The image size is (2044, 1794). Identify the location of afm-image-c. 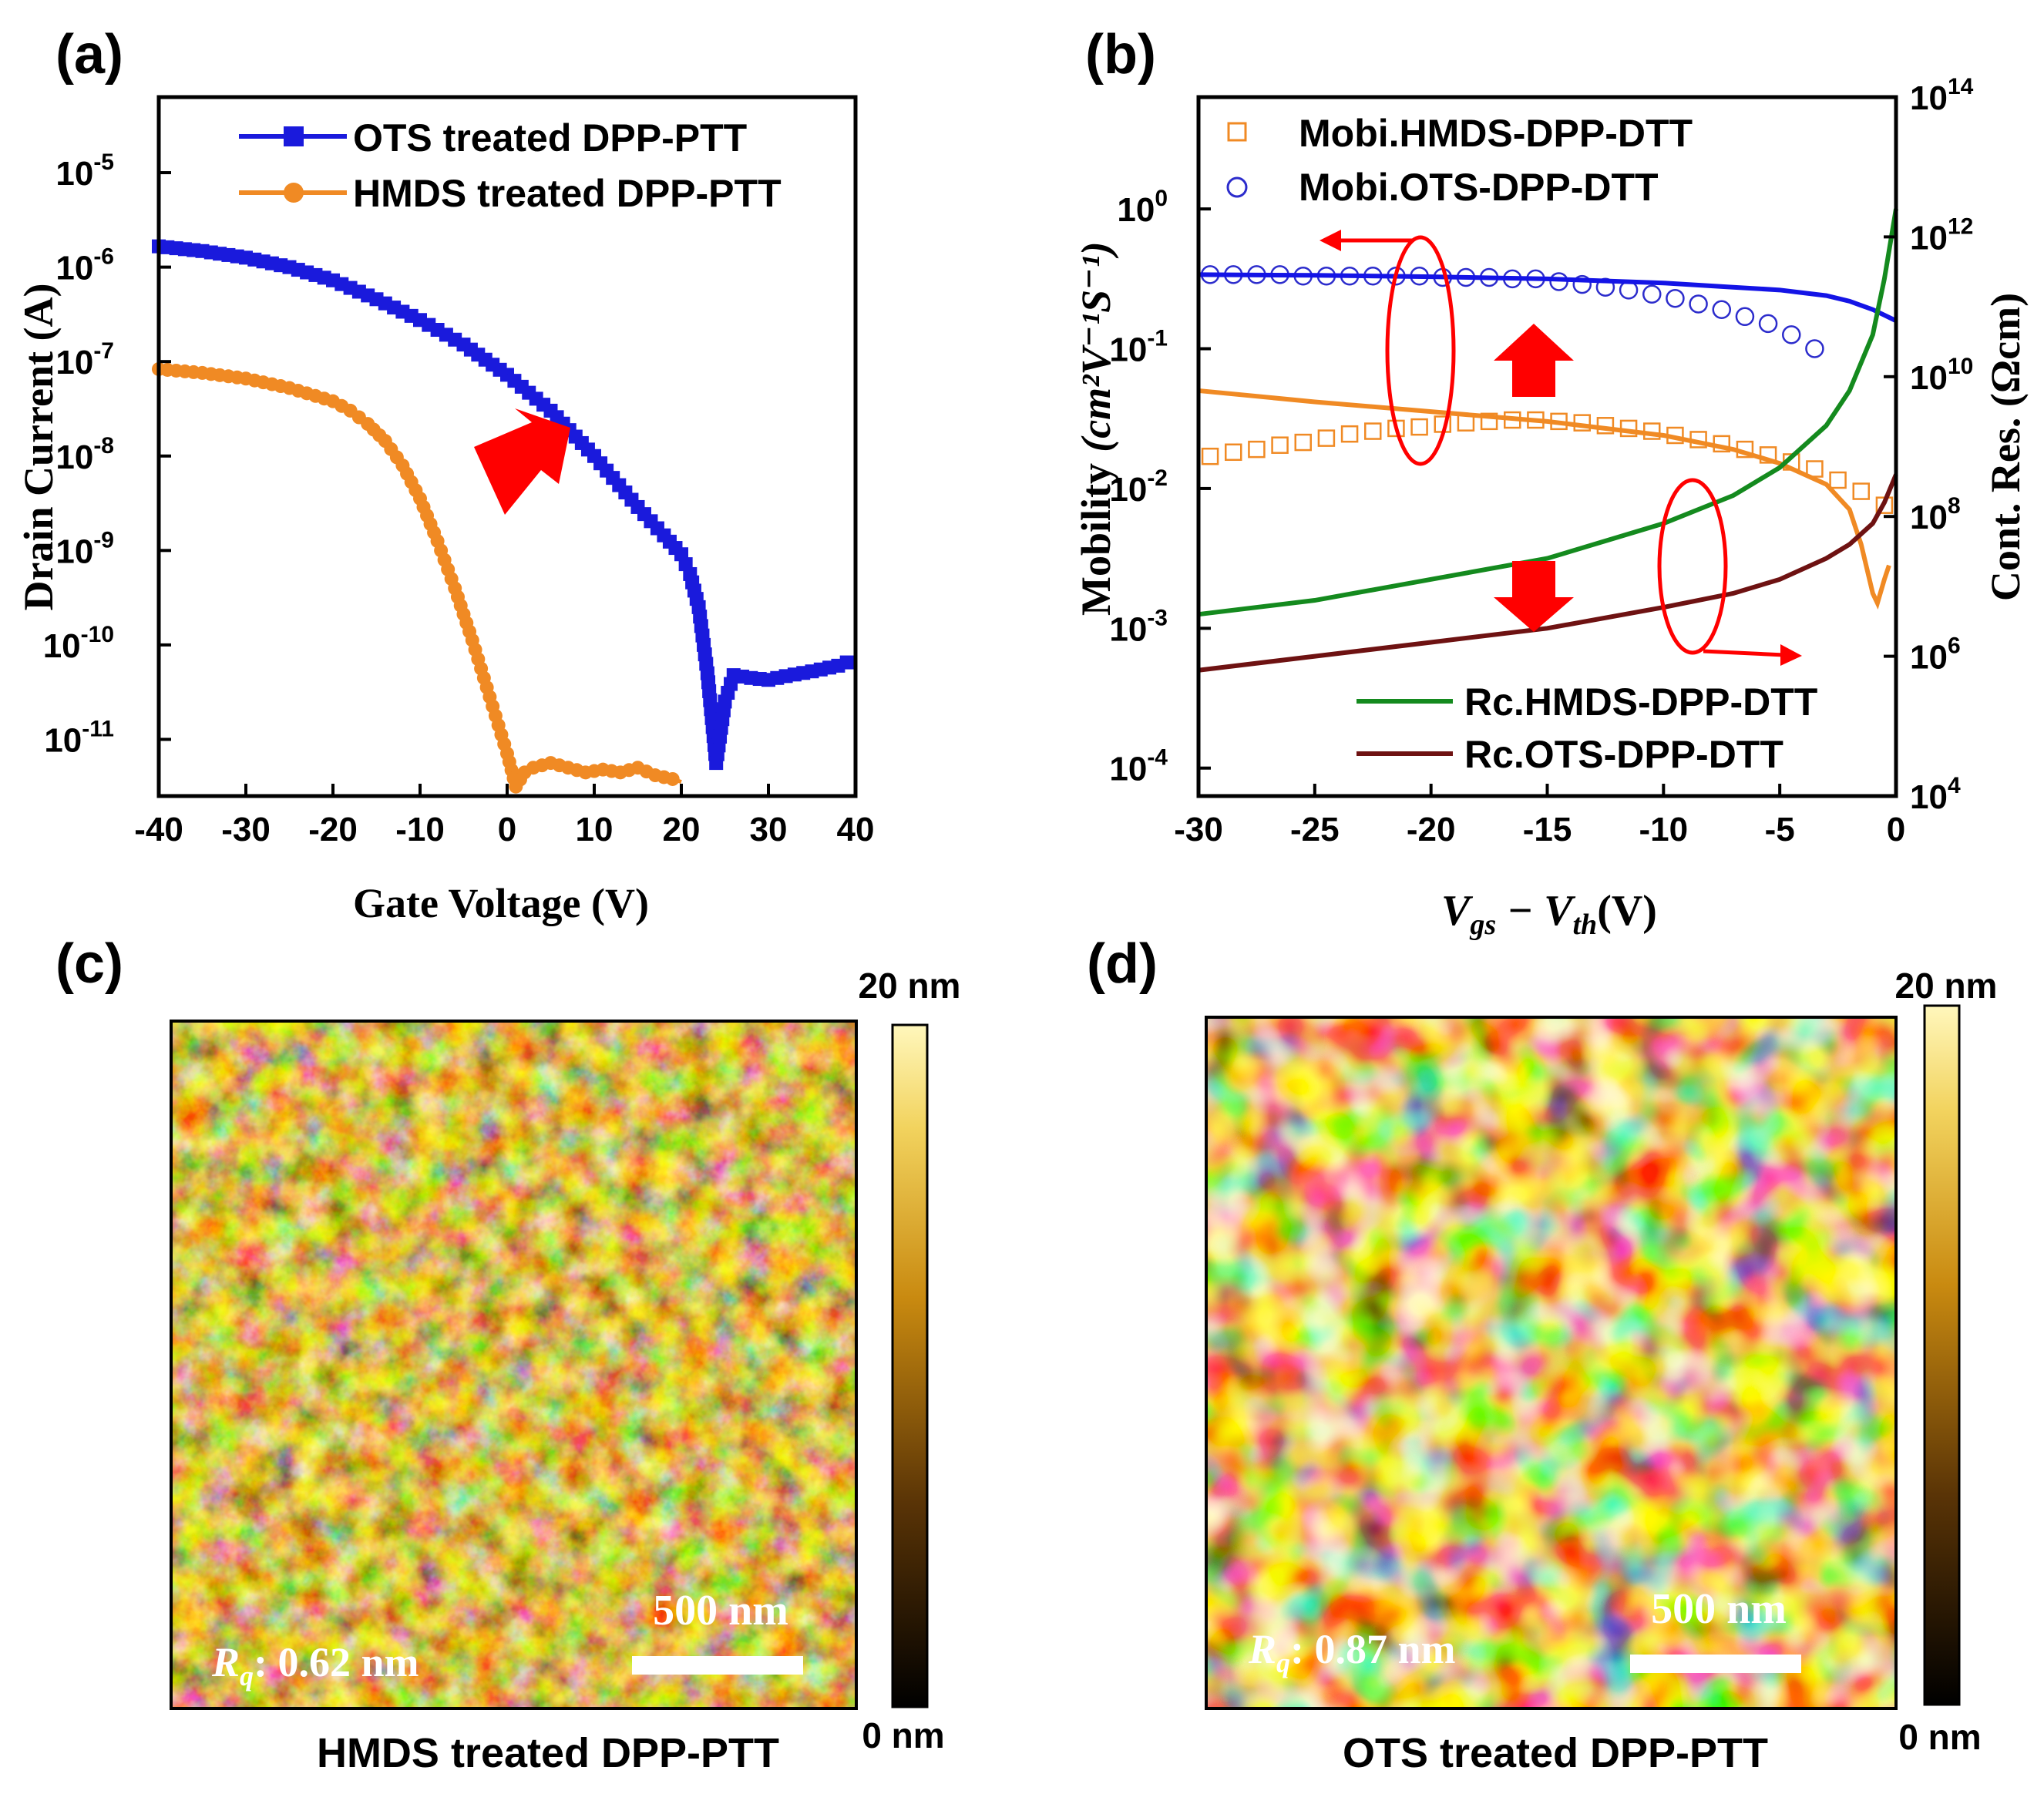
(513, 1364).